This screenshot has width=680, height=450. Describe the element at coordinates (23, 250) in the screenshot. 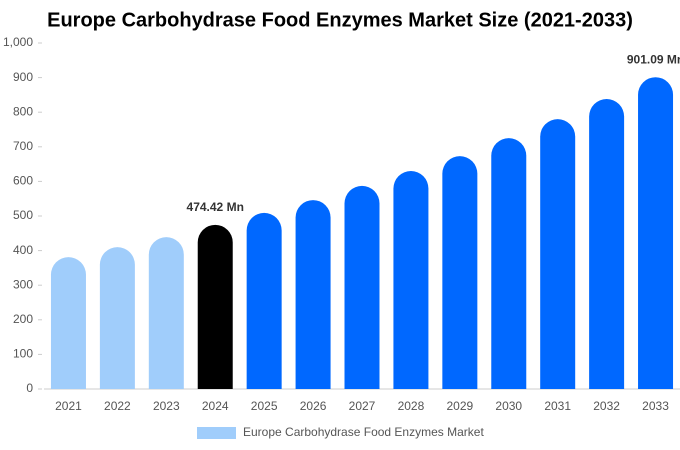

I see `y-tick-label: 400` at that location.